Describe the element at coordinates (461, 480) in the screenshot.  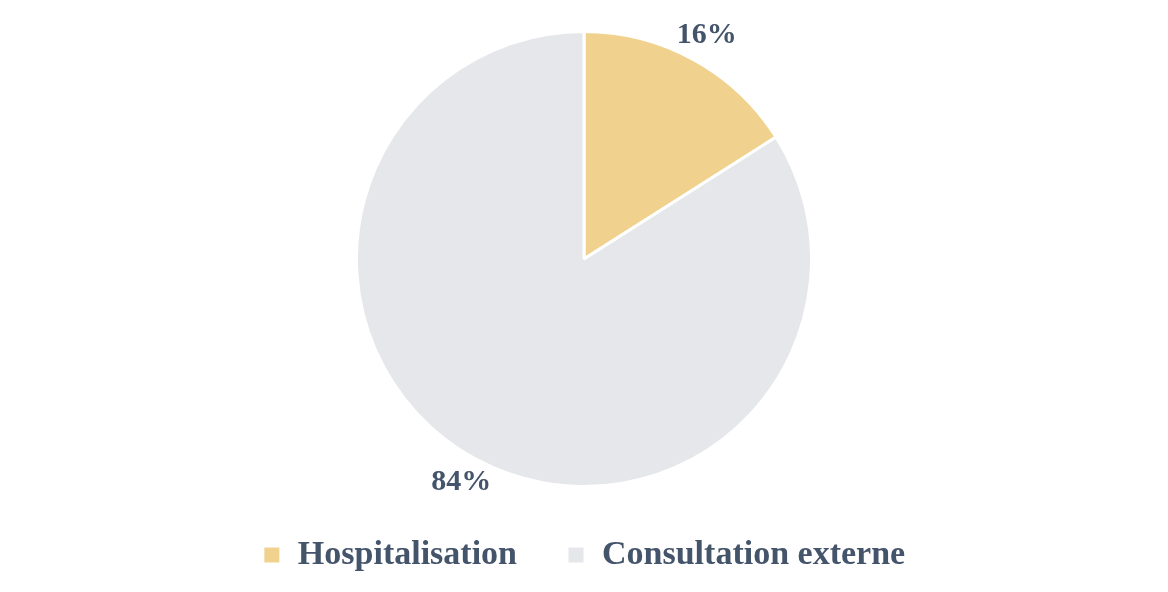
I see `data-label: 84%` at that location.